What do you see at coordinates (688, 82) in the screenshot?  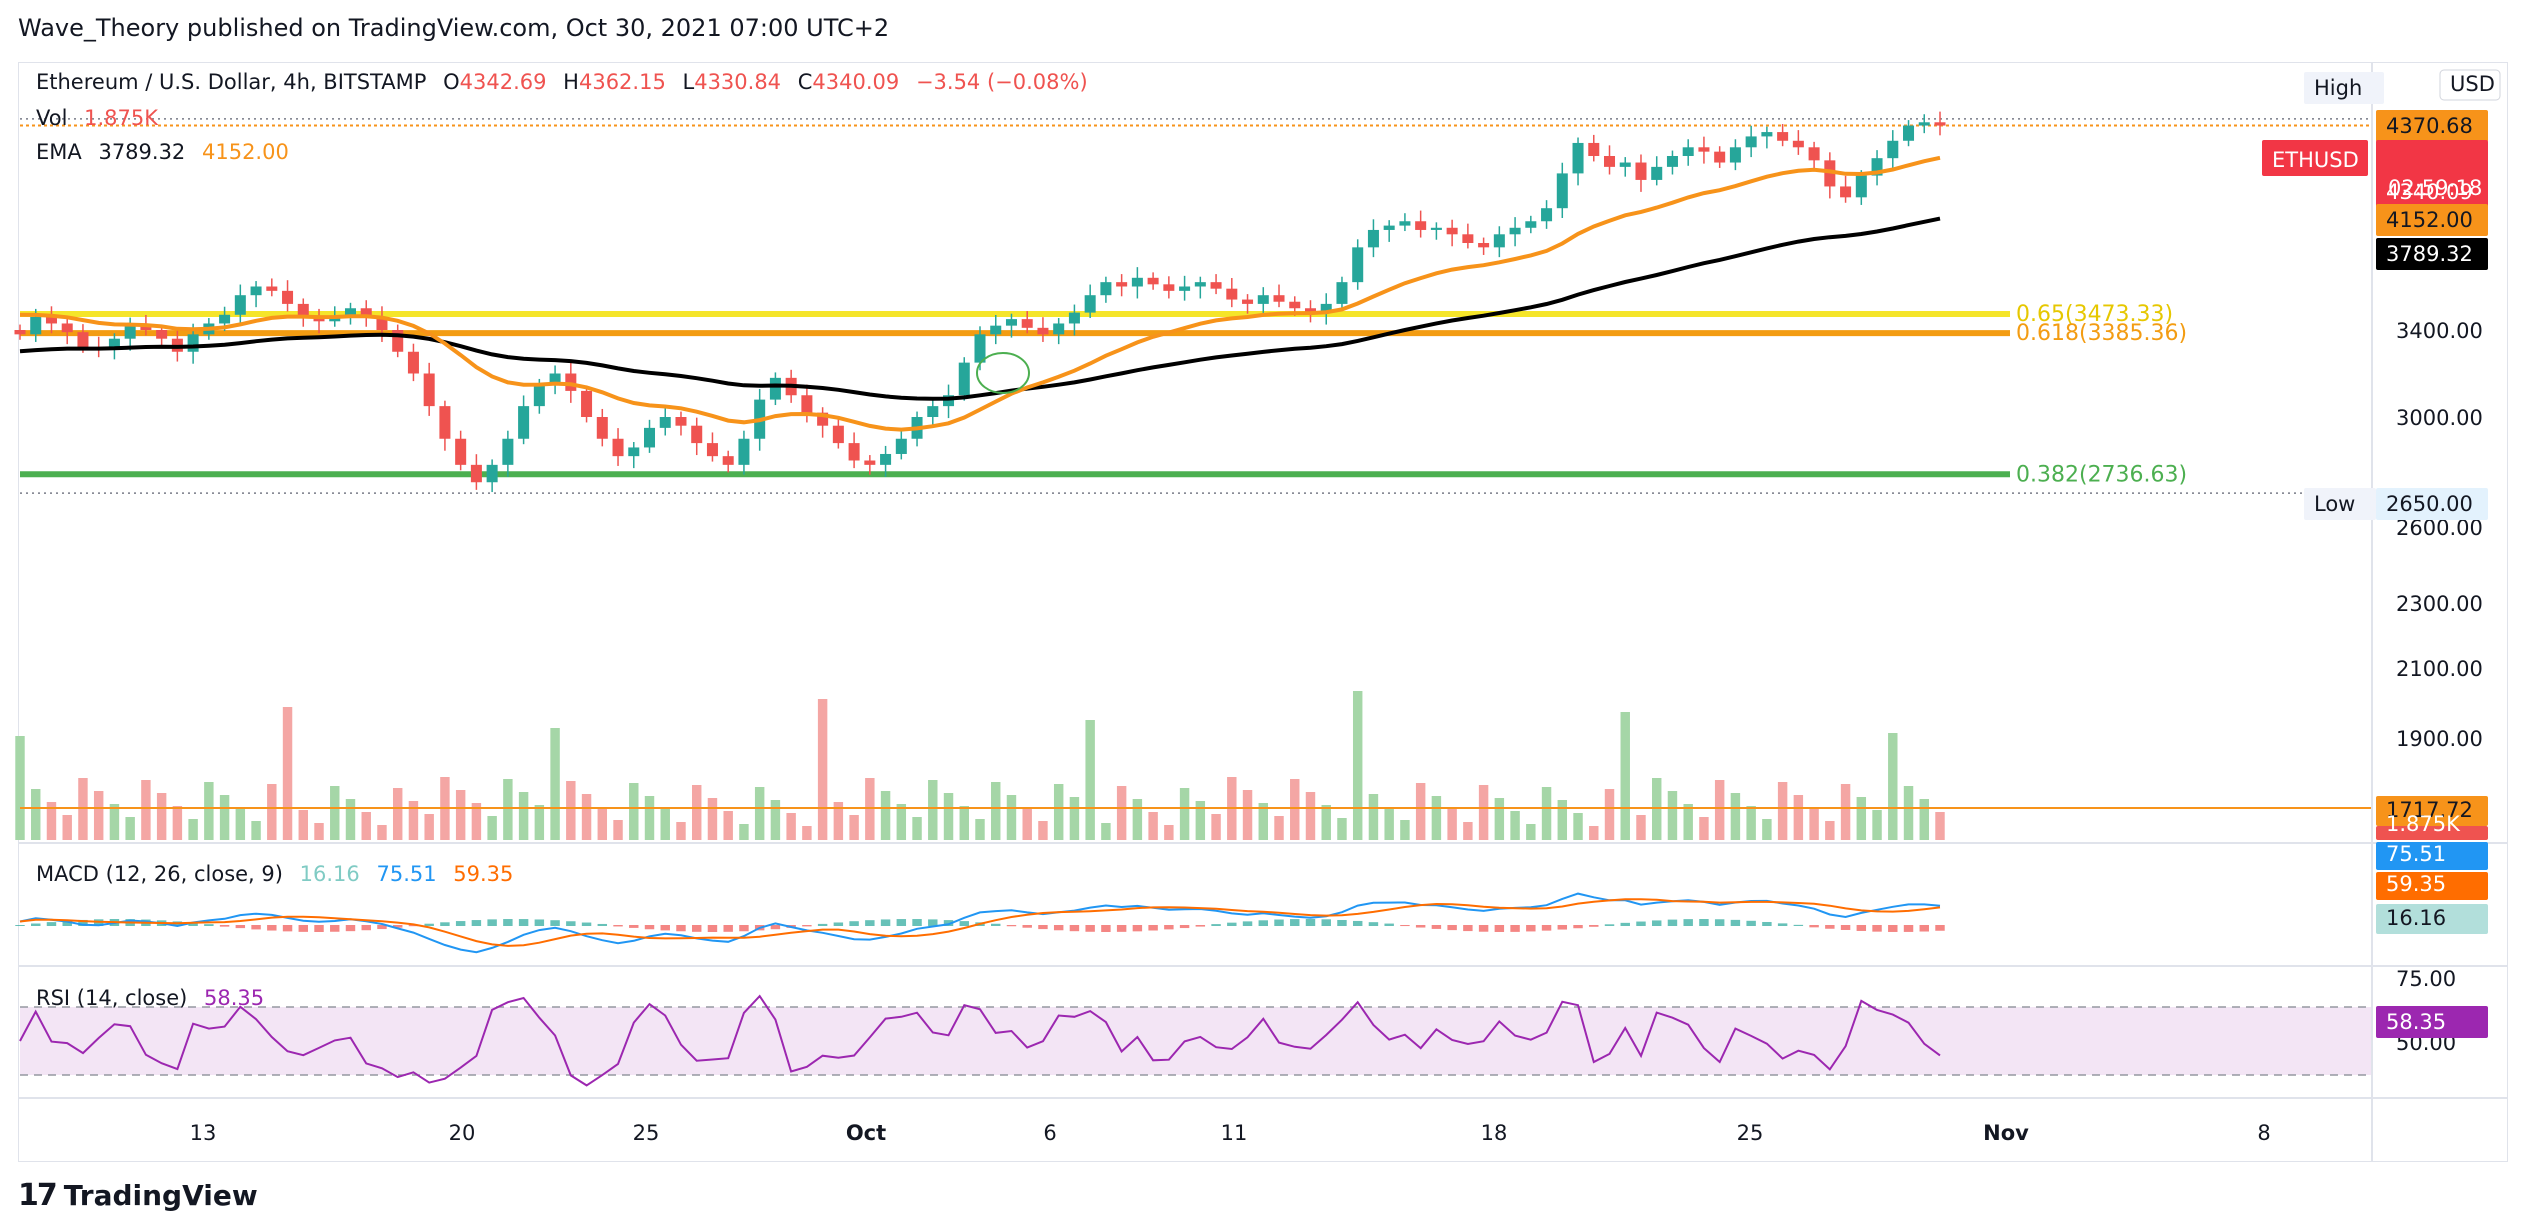 I see `low-label: L` at bounding box center [688, 82].